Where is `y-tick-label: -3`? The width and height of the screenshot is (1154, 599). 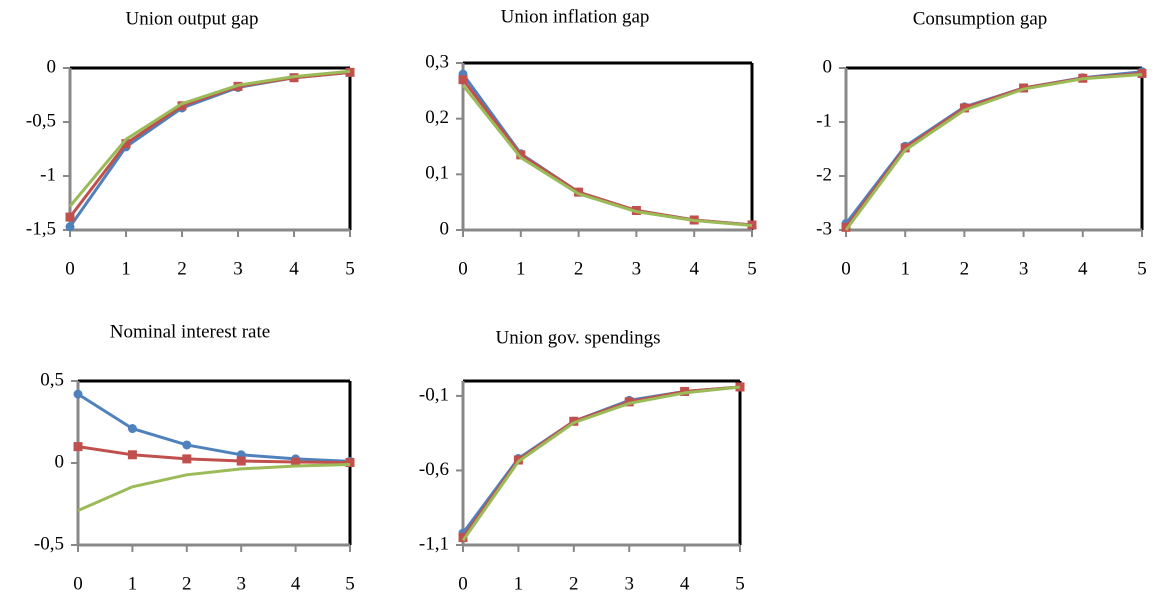
y-tick-label: -3 is located at coordinates (824, 228).